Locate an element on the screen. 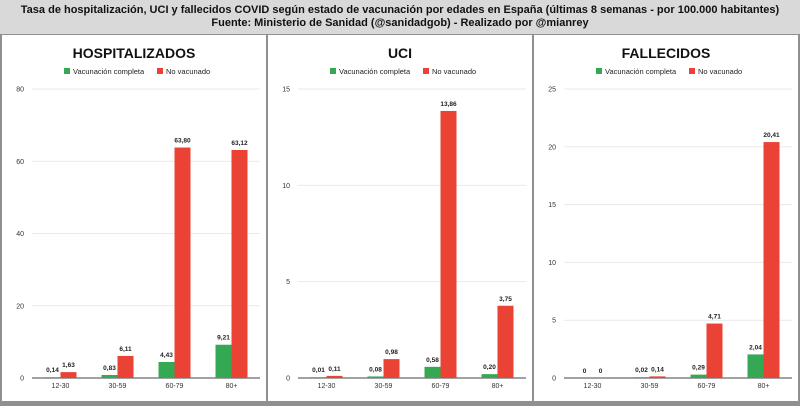 The image size is (800, 406). data-label-vacunacion-completa-30-59: 0,08 is located at coordinates (375, 369).